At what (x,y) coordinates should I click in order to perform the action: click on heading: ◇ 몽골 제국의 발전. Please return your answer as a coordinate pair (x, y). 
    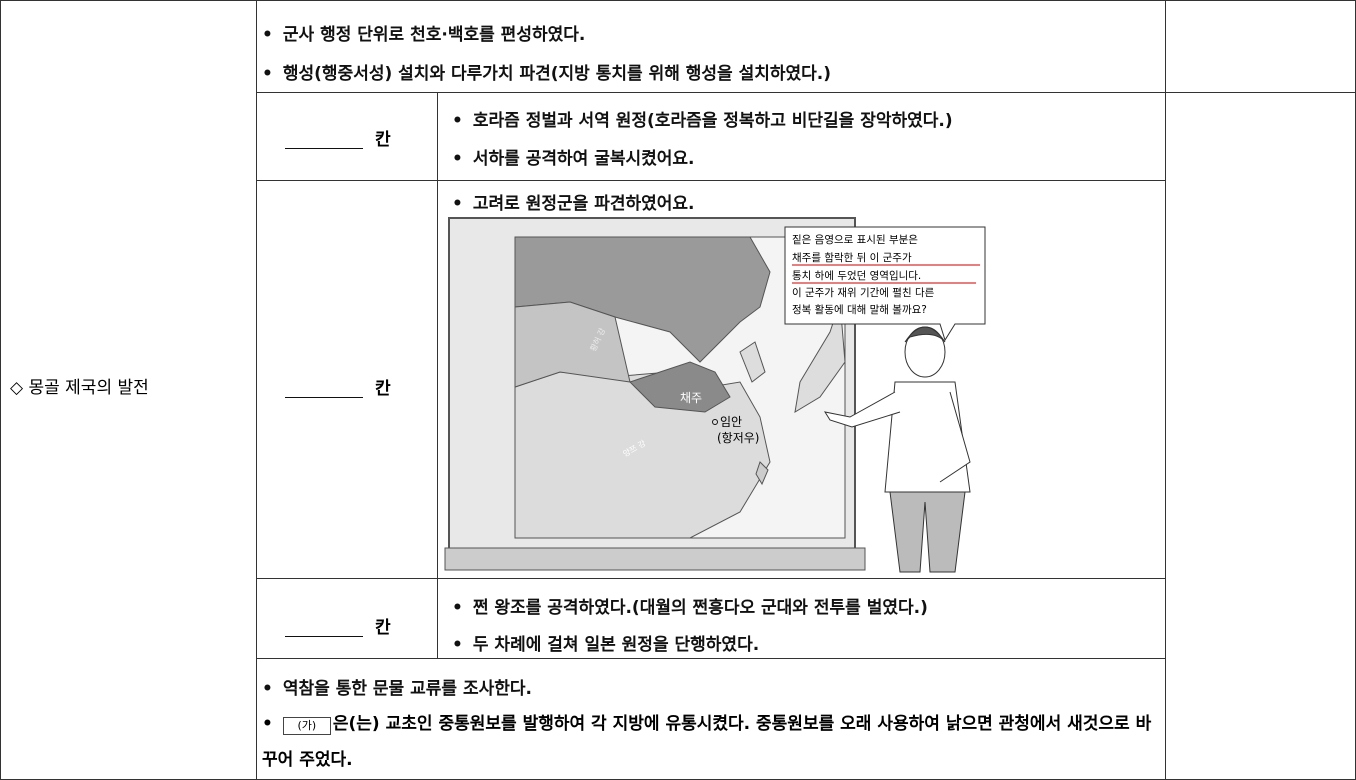
    Looking at the image, I should click on (79, 388).